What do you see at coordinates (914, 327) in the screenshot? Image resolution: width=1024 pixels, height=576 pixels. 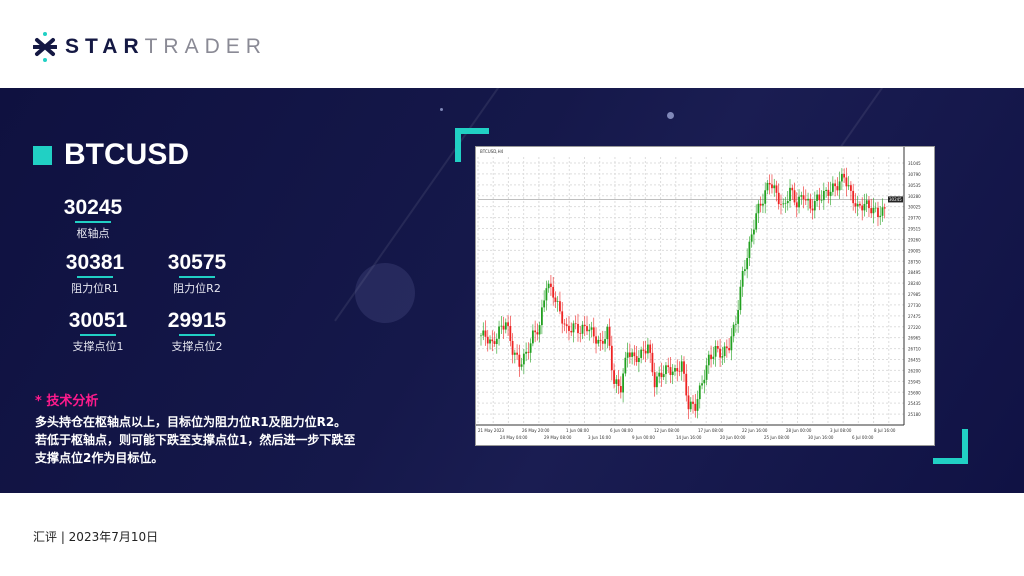 I see `y-tick-label: 27220` at bounding box center [914, 327].